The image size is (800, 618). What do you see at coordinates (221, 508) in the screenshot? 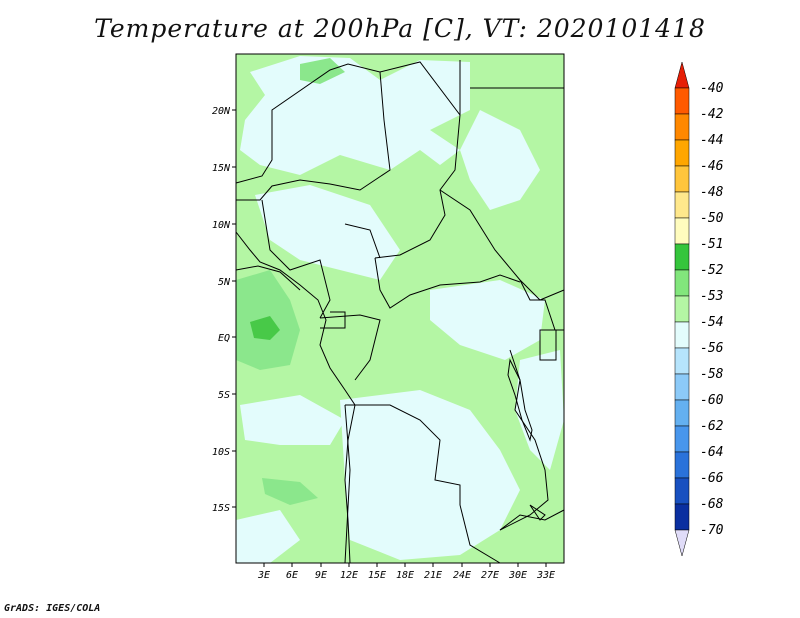
I see `lat-label-15s: 15S` at bounding box center [221, 508].